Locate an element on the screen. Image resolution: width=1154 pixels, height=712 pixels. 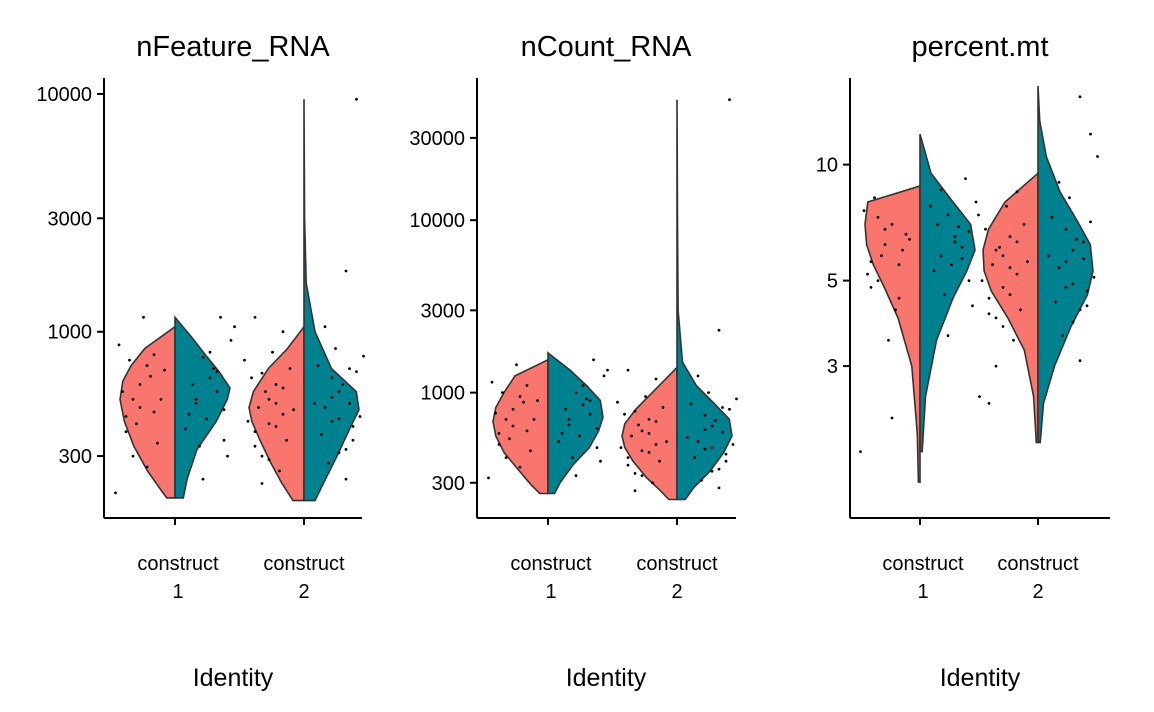
y-tick-label: 3000 is located at coordinates (443, 311).